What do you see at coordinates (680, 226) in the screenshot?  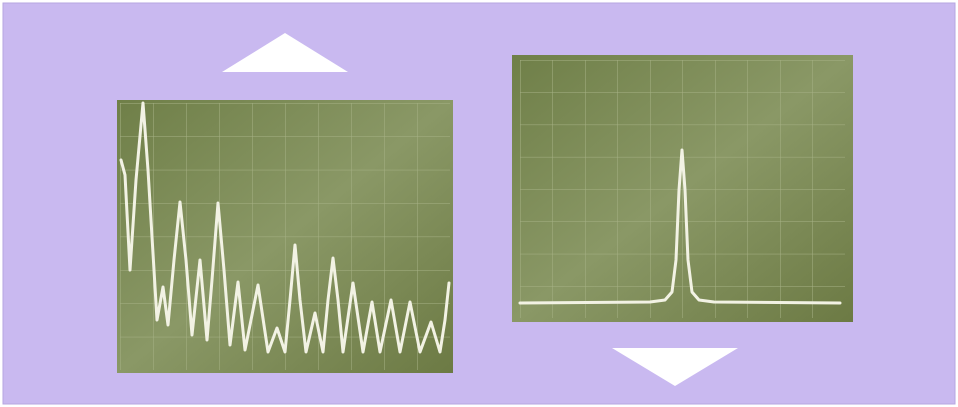 I see `waveform` at bounding box center [680, 226].